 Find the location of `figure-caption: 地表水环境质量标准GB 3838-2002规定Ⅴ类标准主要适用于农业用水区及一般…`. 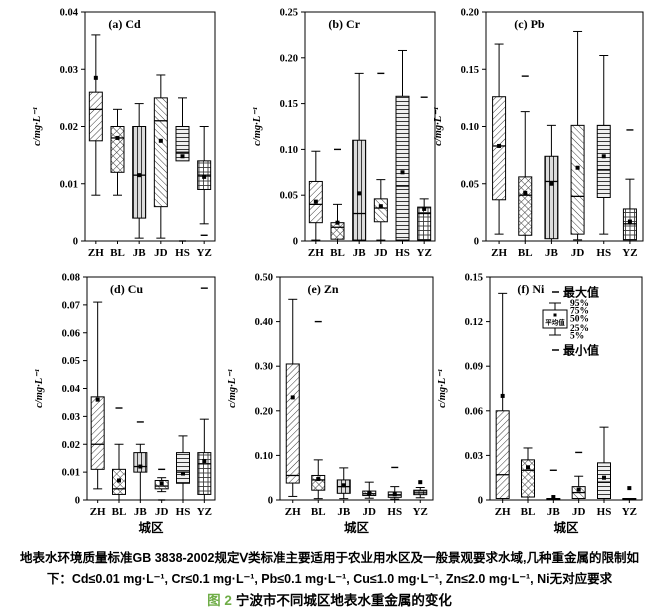

figure-caption: 地表水环境质量标准GB 3838-2002规定Ⅴ类标准主要适用于农业用水区及一般… is located at coordinates (329, 578).